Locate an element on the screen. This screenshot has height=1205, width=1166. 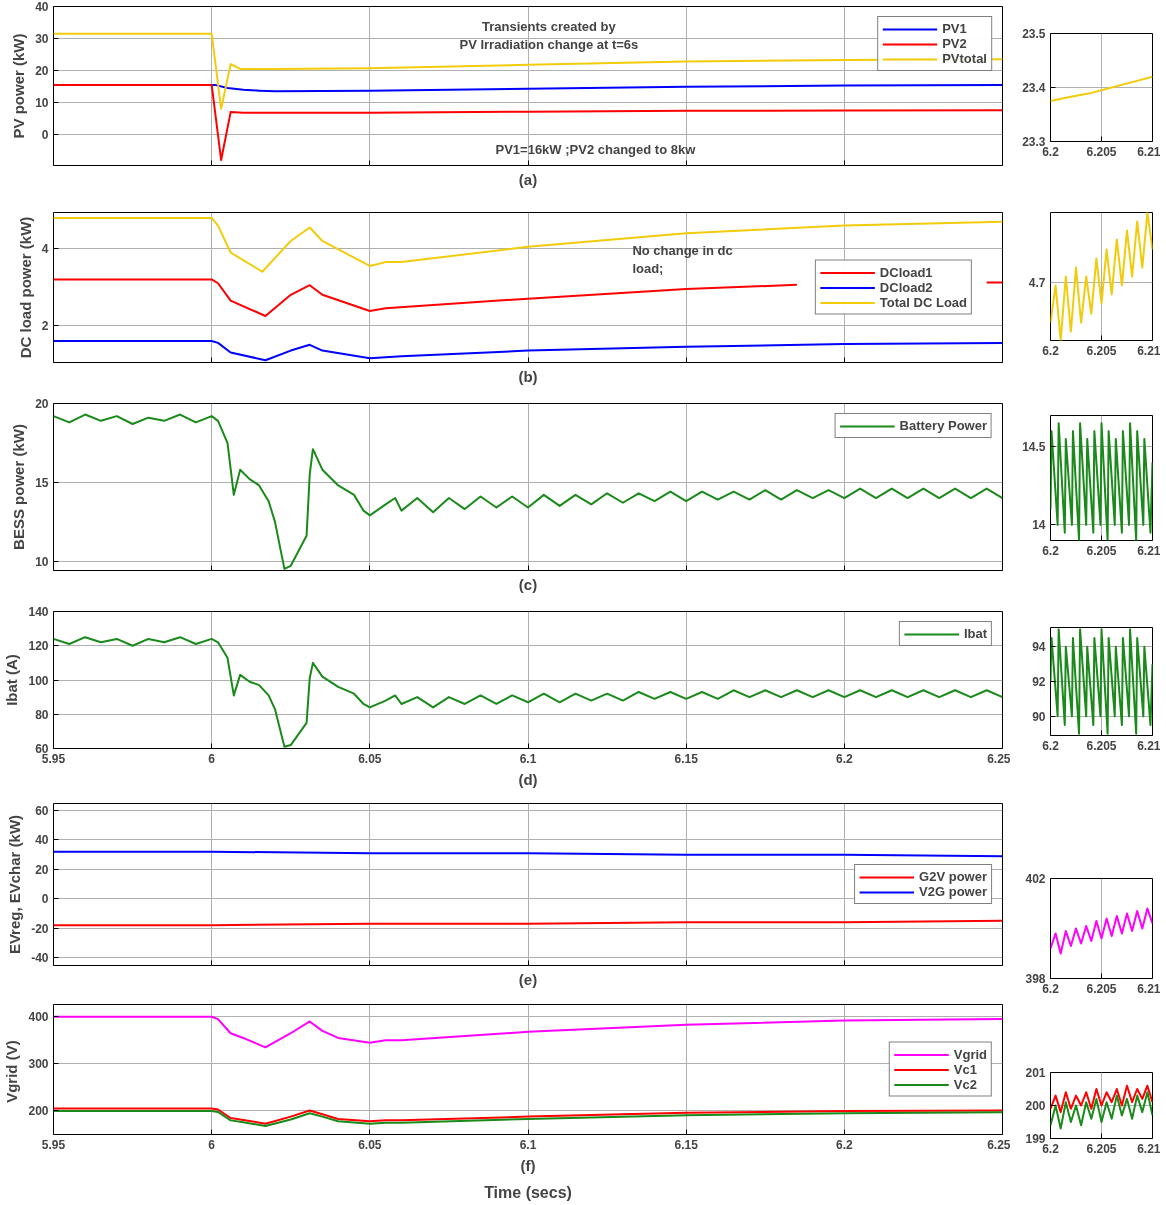
y-tick-label: 14.5 is located at coordinates (1034, 447).